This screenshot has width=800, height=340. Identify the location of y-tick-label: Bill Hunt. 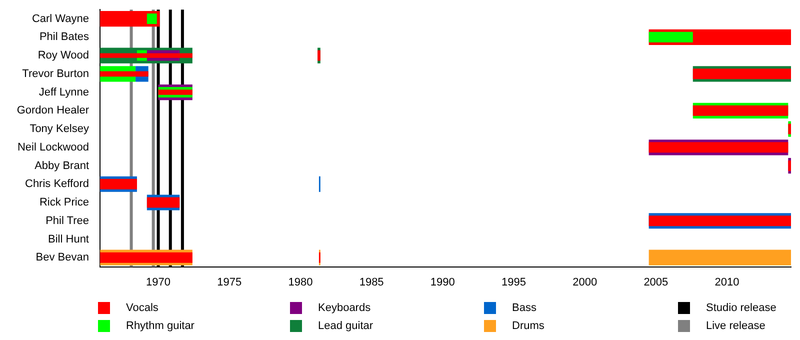
(68, 239).